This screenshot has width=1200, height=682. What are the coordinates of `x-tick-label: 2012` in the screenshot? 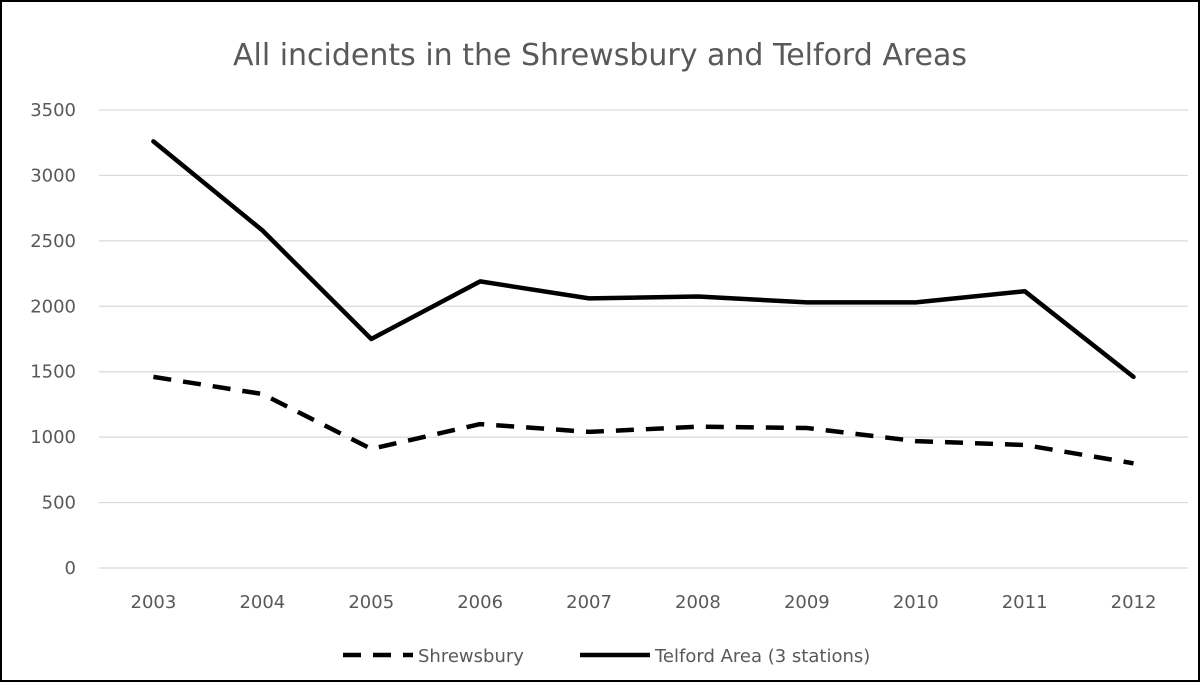 It's located at (1134, 602).